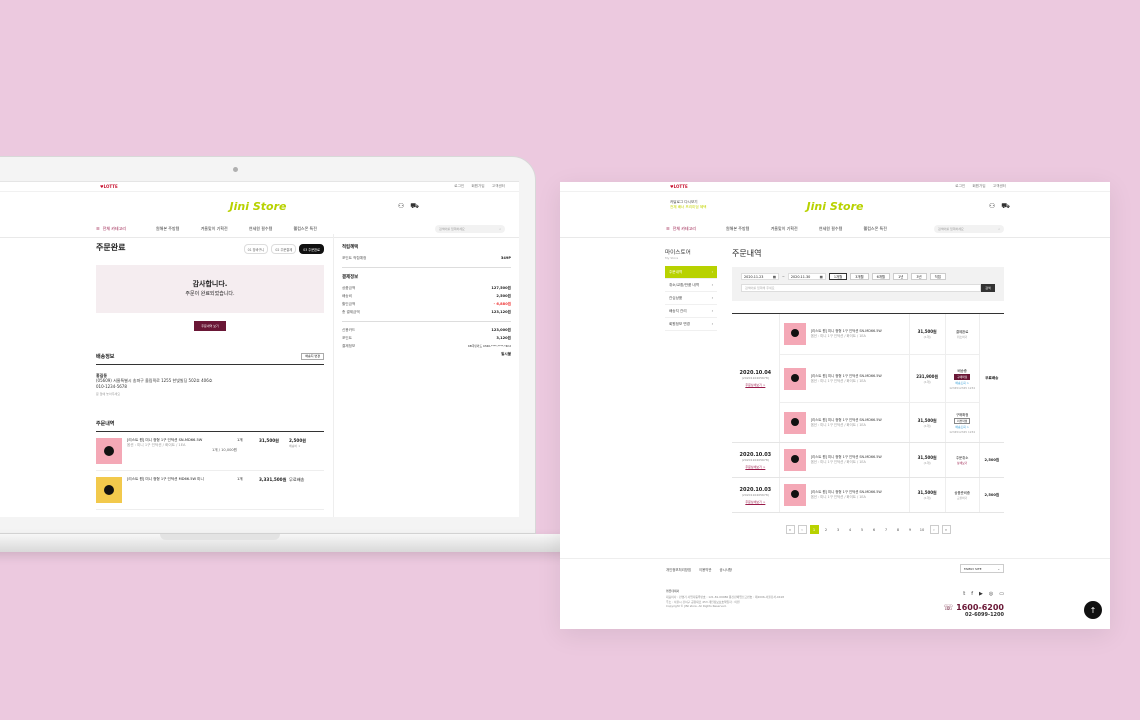 This screenshot has height=720, width=1140. Describe the element at coordinates (934, 529) in the screenshot. I see `next-page-button: ›` at that location.